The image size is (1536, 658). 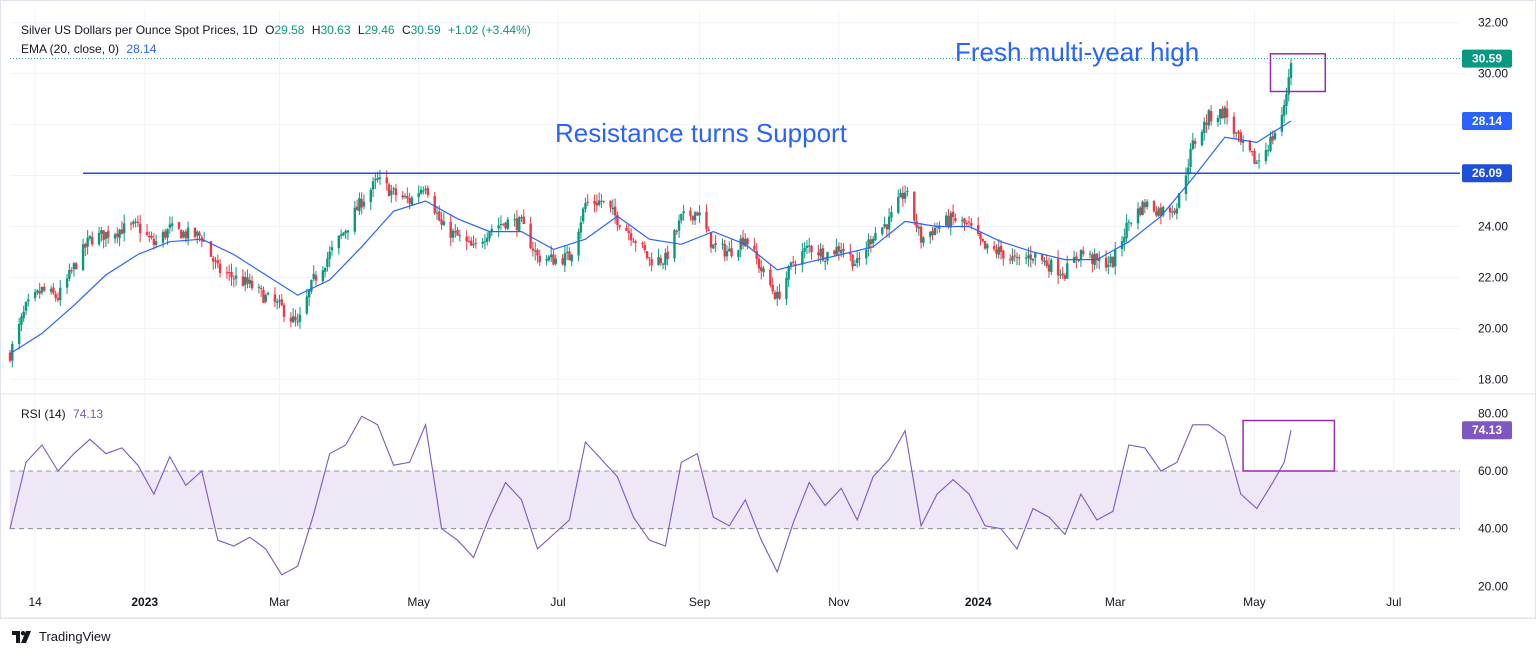 I want to click on price-badge, so click(x=1487, y=121).